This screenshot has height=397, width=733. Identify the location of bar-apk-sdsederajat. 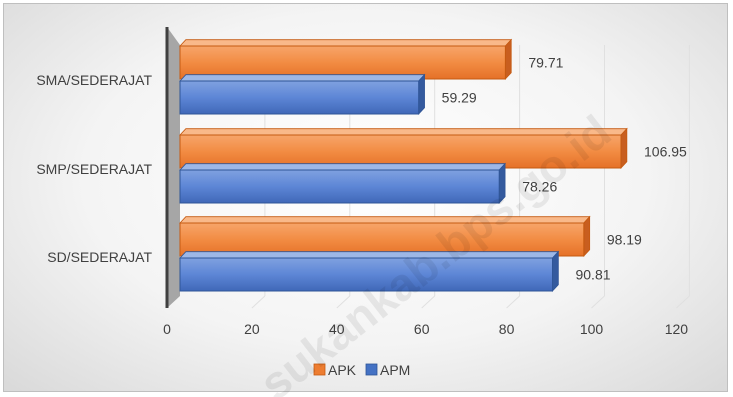
(382, 239).